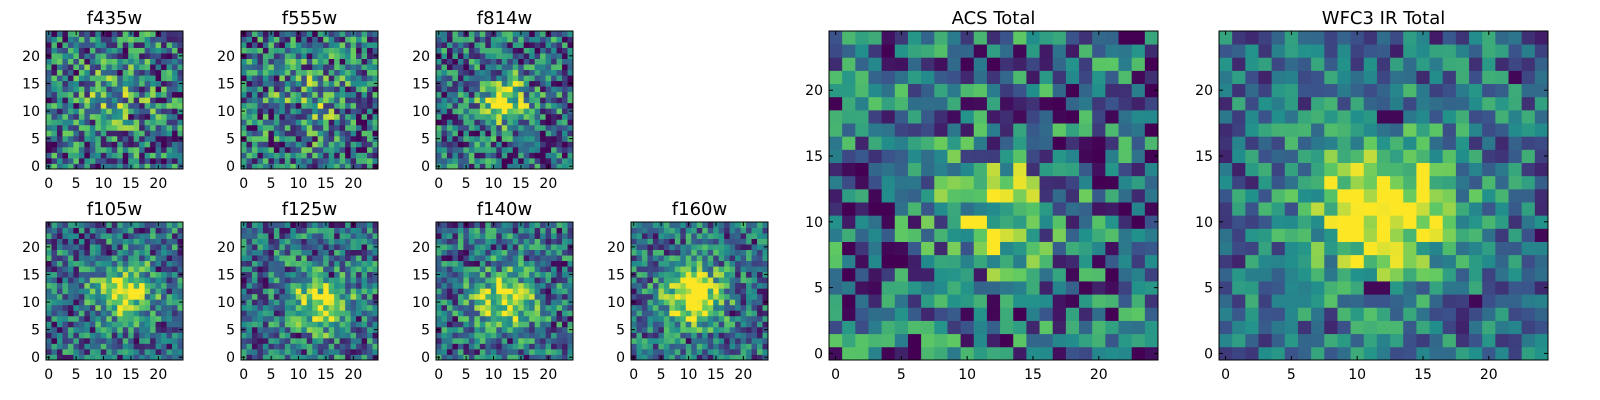 The width and height of the screenshot is (1600, 400). What do you see at coordinates (620, 331) in the screenshot?
I see `y-tick-label: 5` at bounding box center [620, 331].